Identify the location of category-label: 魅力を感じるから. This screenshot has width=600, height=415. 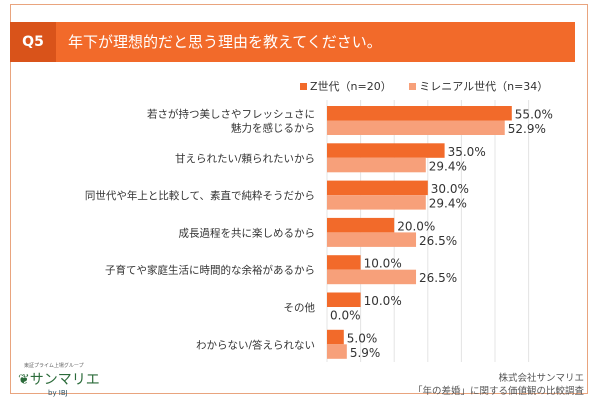
(273, 128).